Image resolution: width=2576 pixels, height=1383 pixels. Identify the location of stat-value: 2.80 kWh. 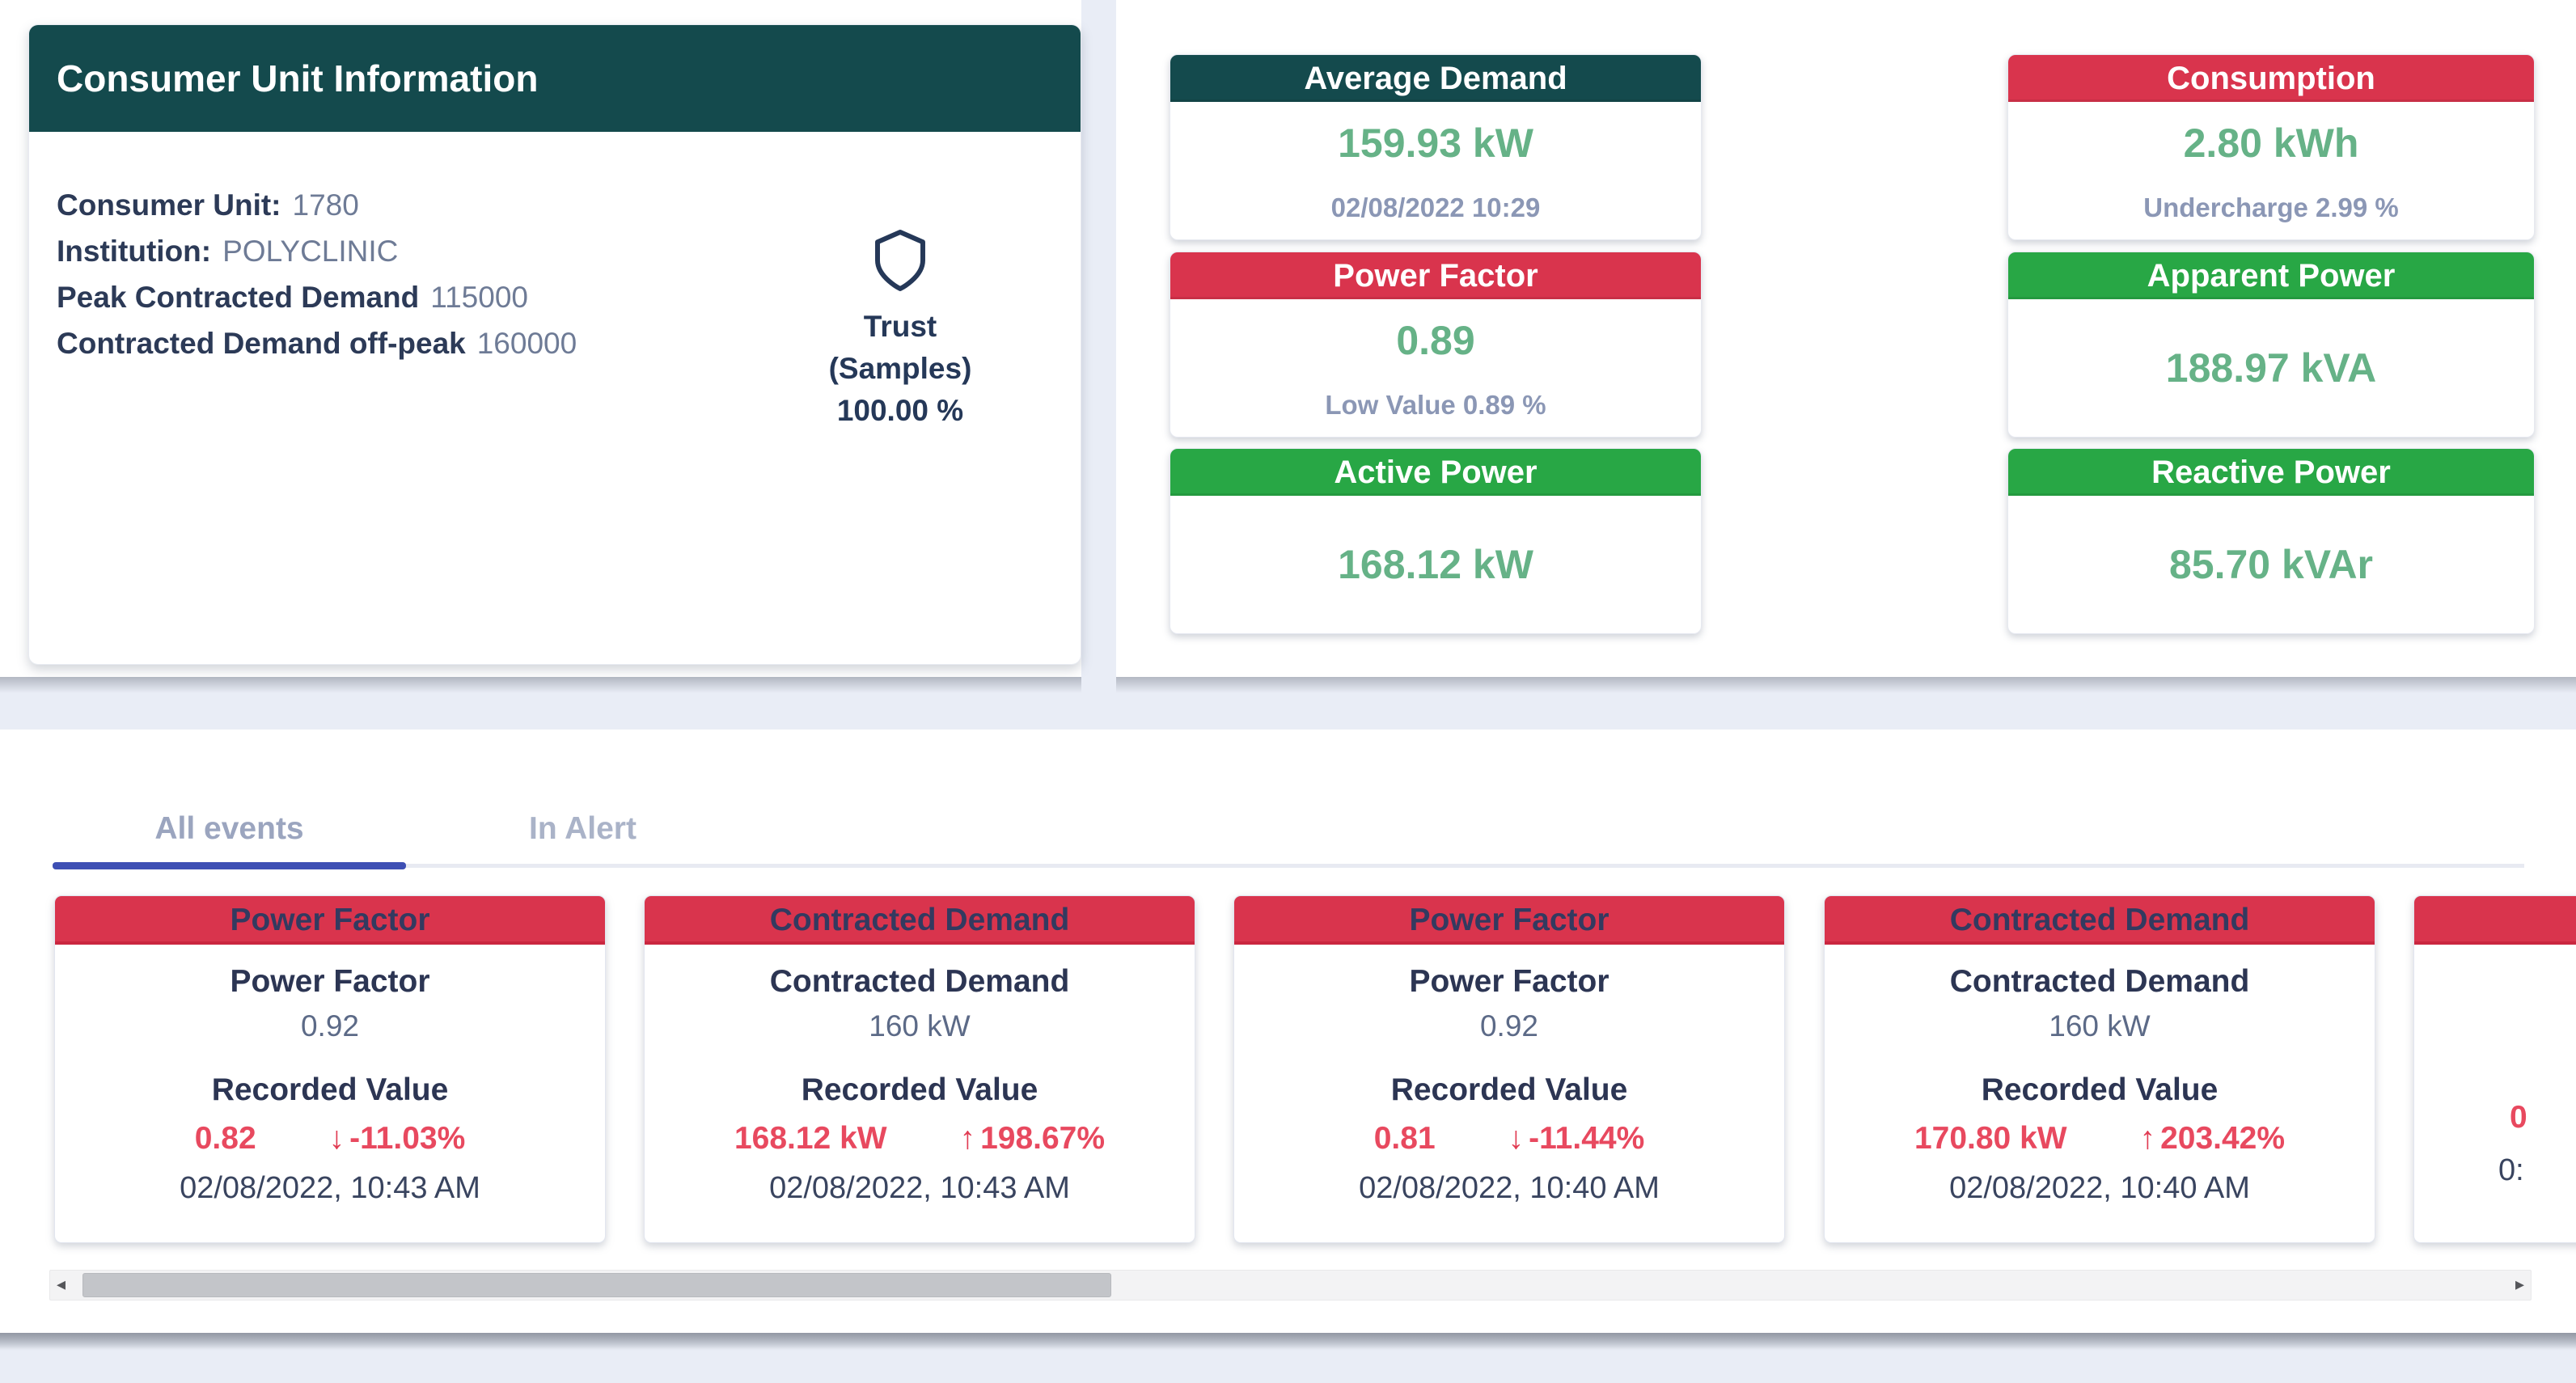
(2271, 143).